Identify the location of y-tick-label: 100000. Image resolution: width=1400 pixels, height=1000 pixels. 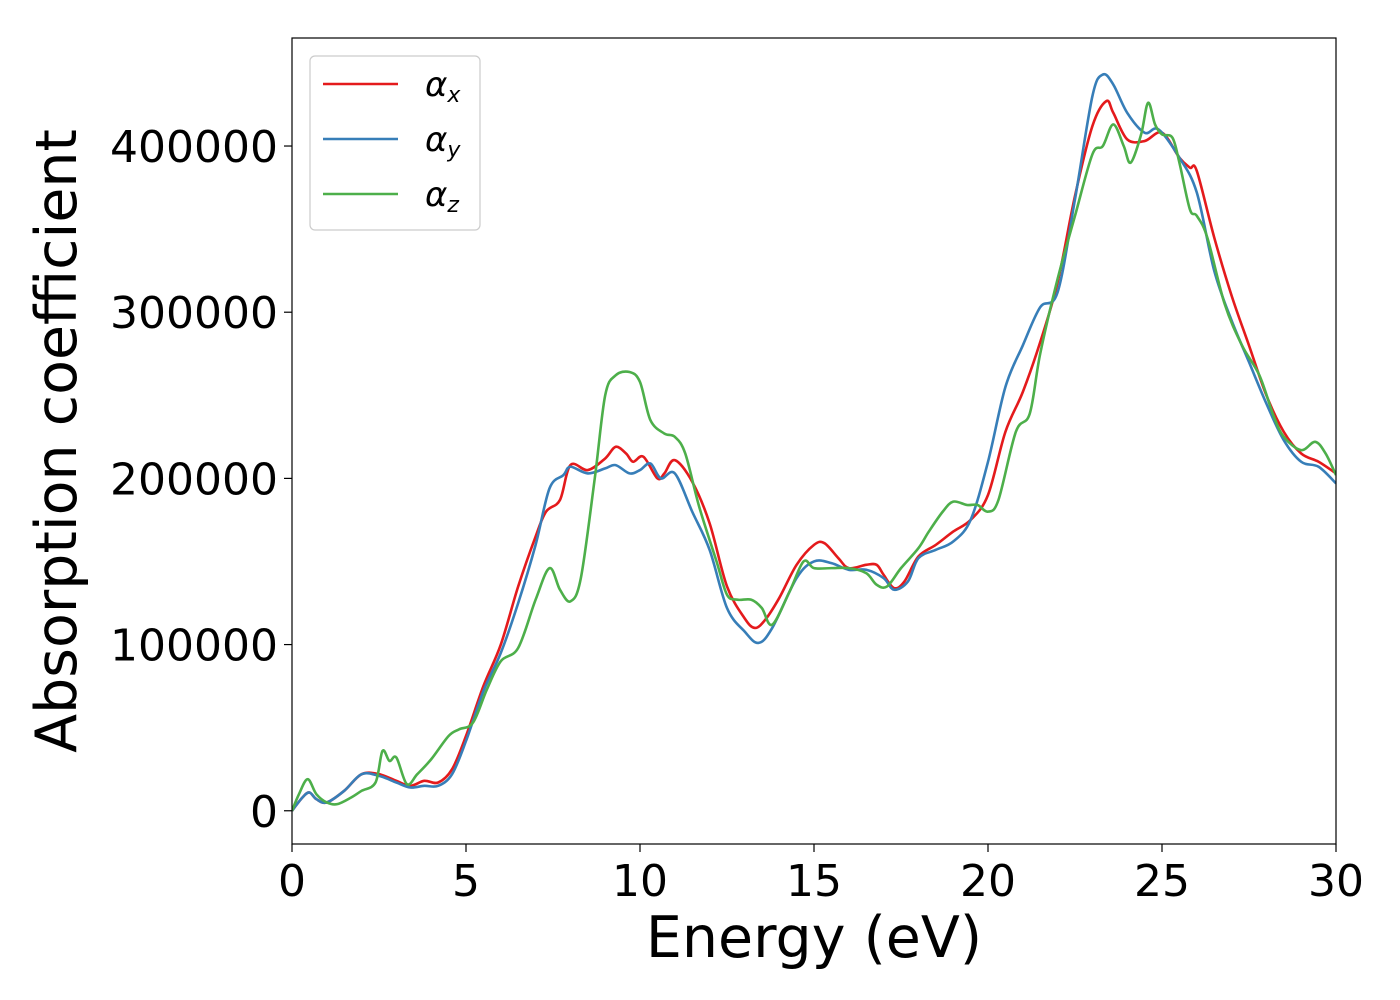
(194, 646).